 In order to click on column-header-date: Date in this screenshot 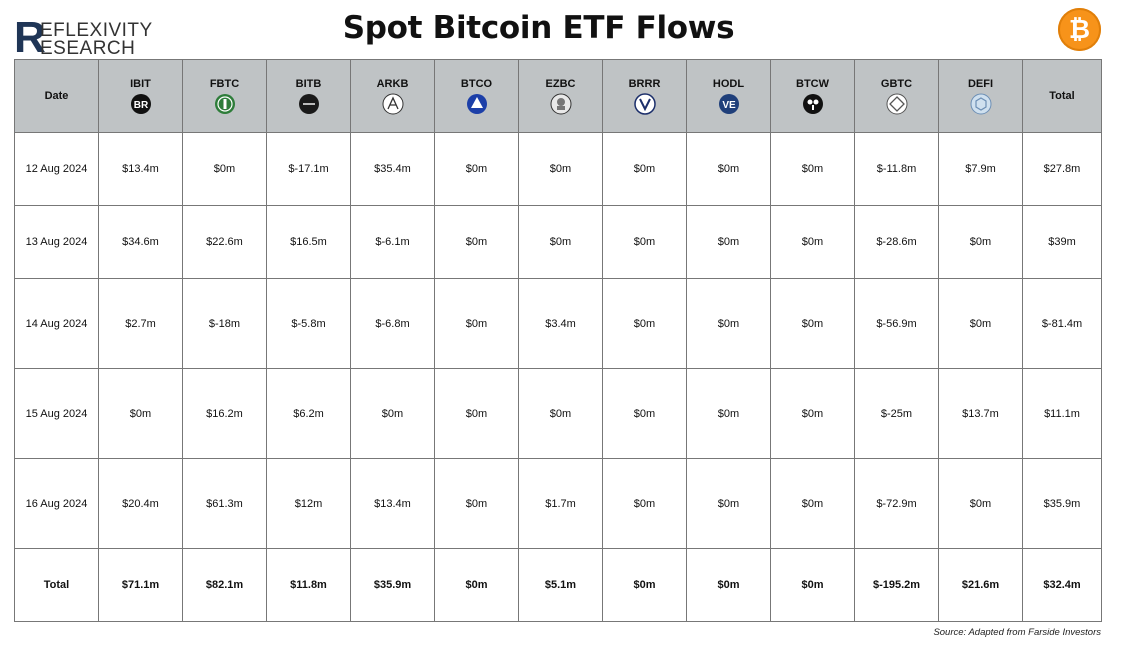, I will do `click(56, 96)`.